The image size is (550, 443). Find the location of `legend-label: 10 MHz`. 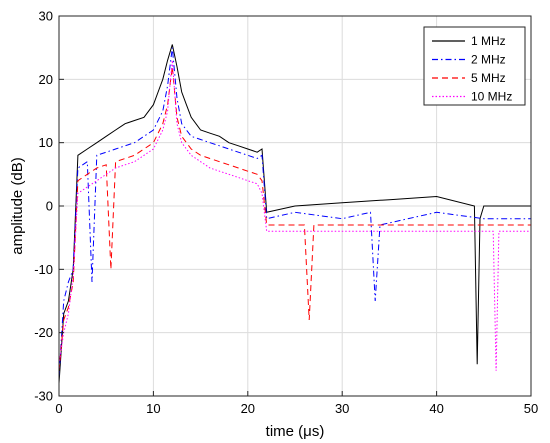

legend-label: 10 MHz is located at coordinates (491, 97).